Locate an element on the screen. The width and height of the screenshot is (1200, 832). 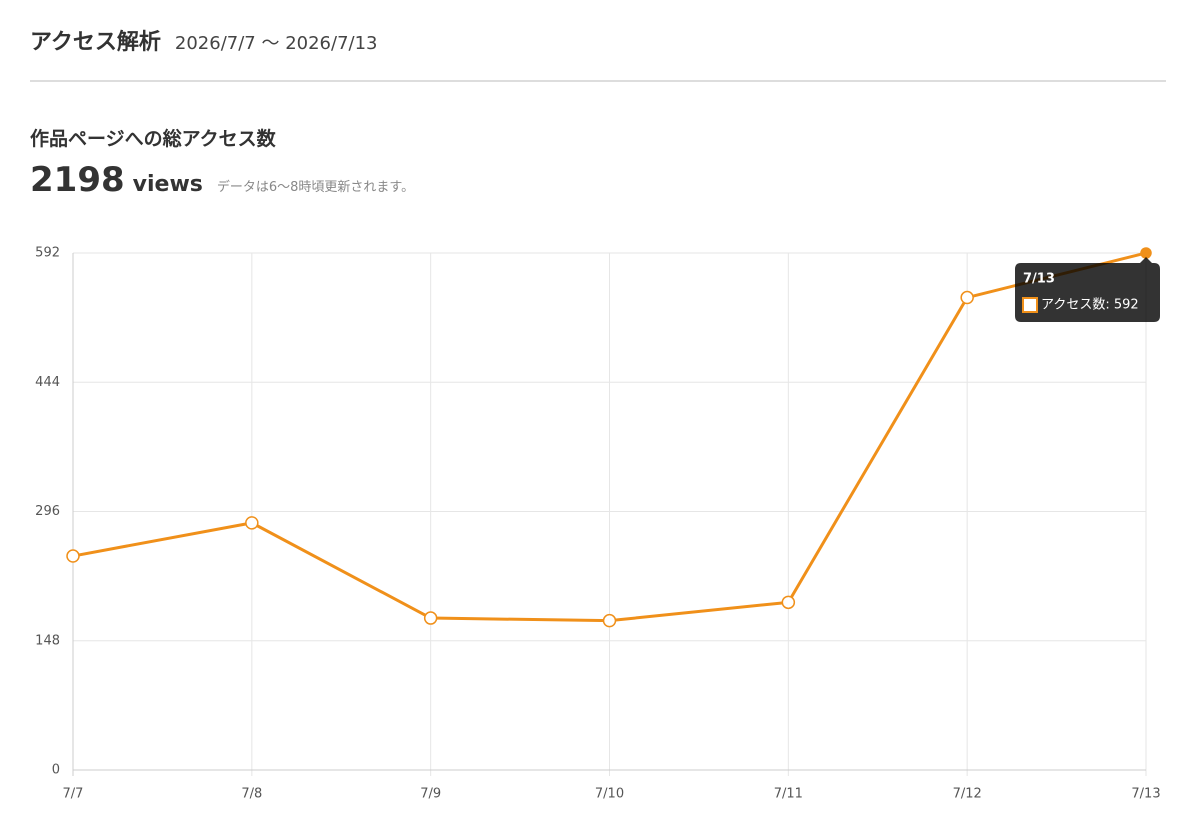
y-tick-label: 296 is located at coordinates (47, 511).